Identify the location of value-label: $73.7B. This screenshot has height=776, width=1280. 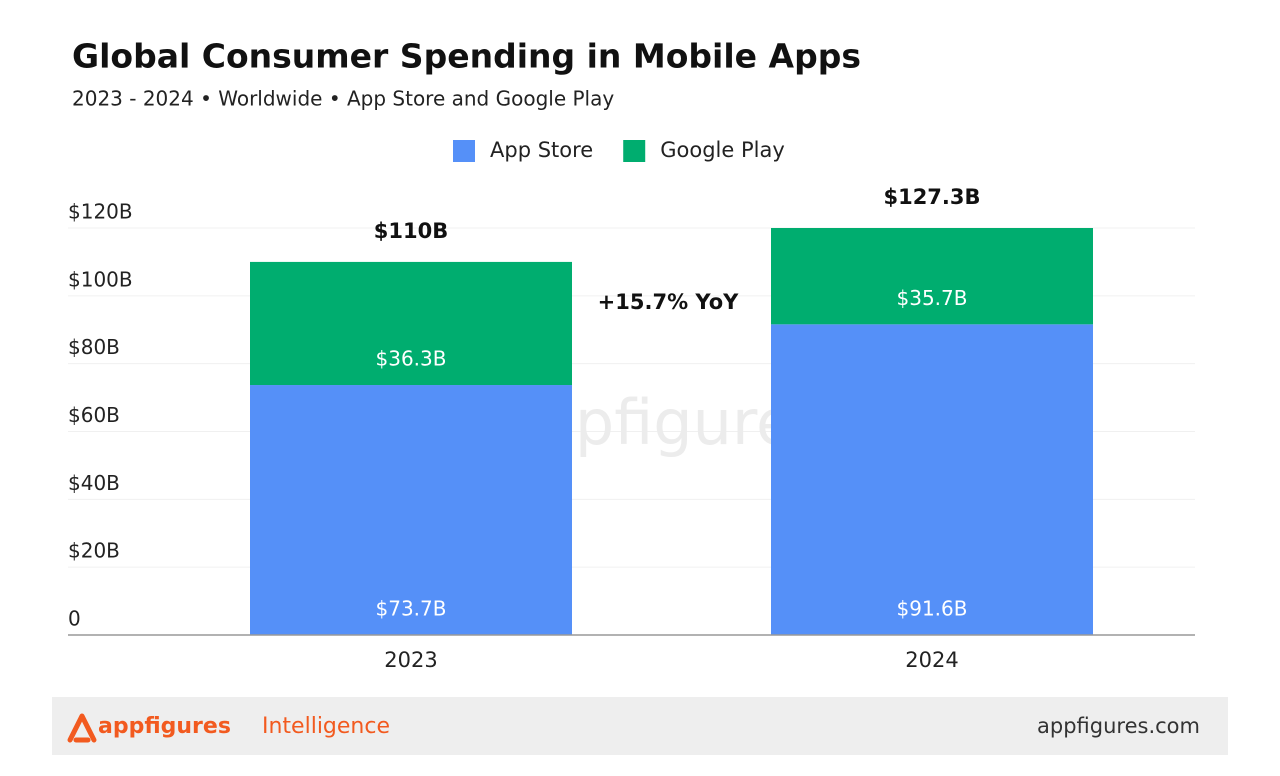
(411, 609).